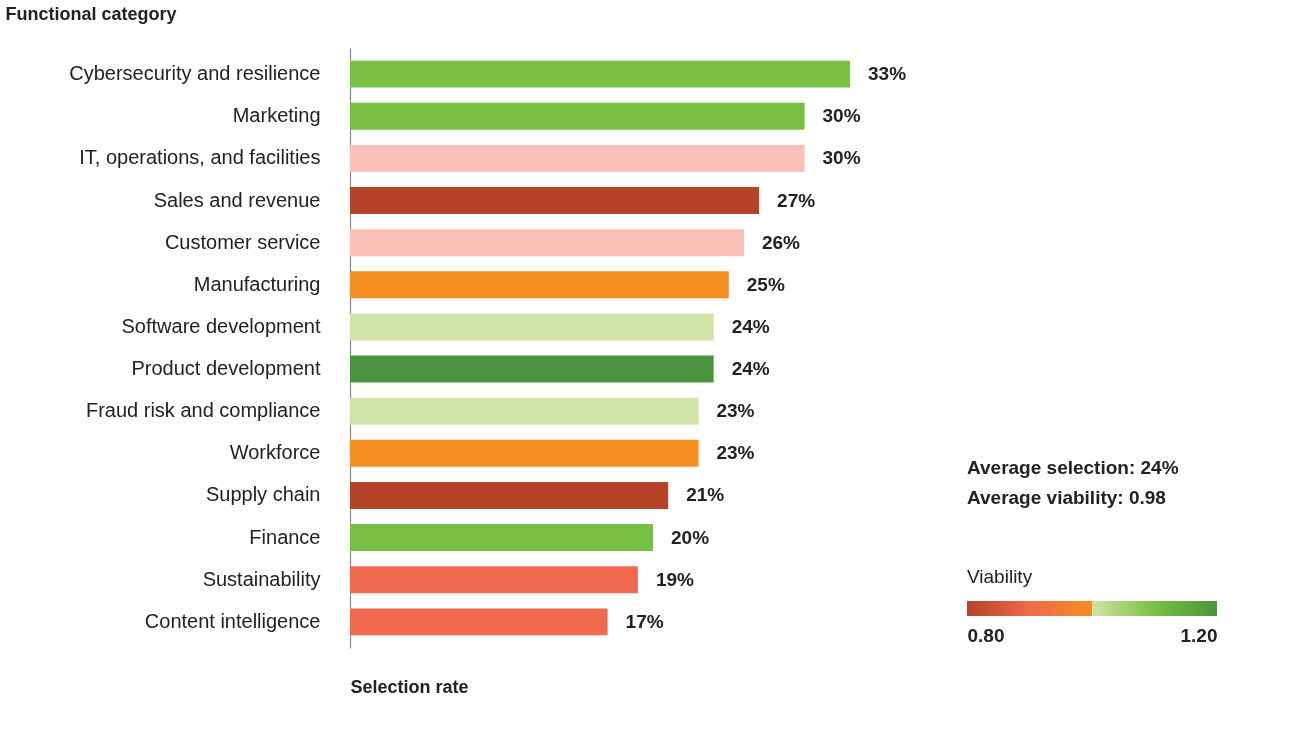 This screenshot has width=1308, height=749. Describe the element at coordinates (221, 325) in the screenshot. I see `y-tick-label: Software development` at that location.